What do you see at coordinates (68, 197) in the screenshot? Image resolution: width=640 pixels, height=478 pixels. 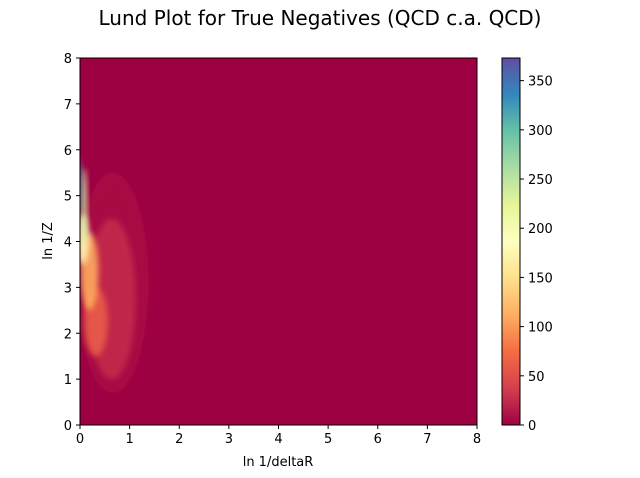 I see `y-tick-label: 5` at bounding box center [68, 197].